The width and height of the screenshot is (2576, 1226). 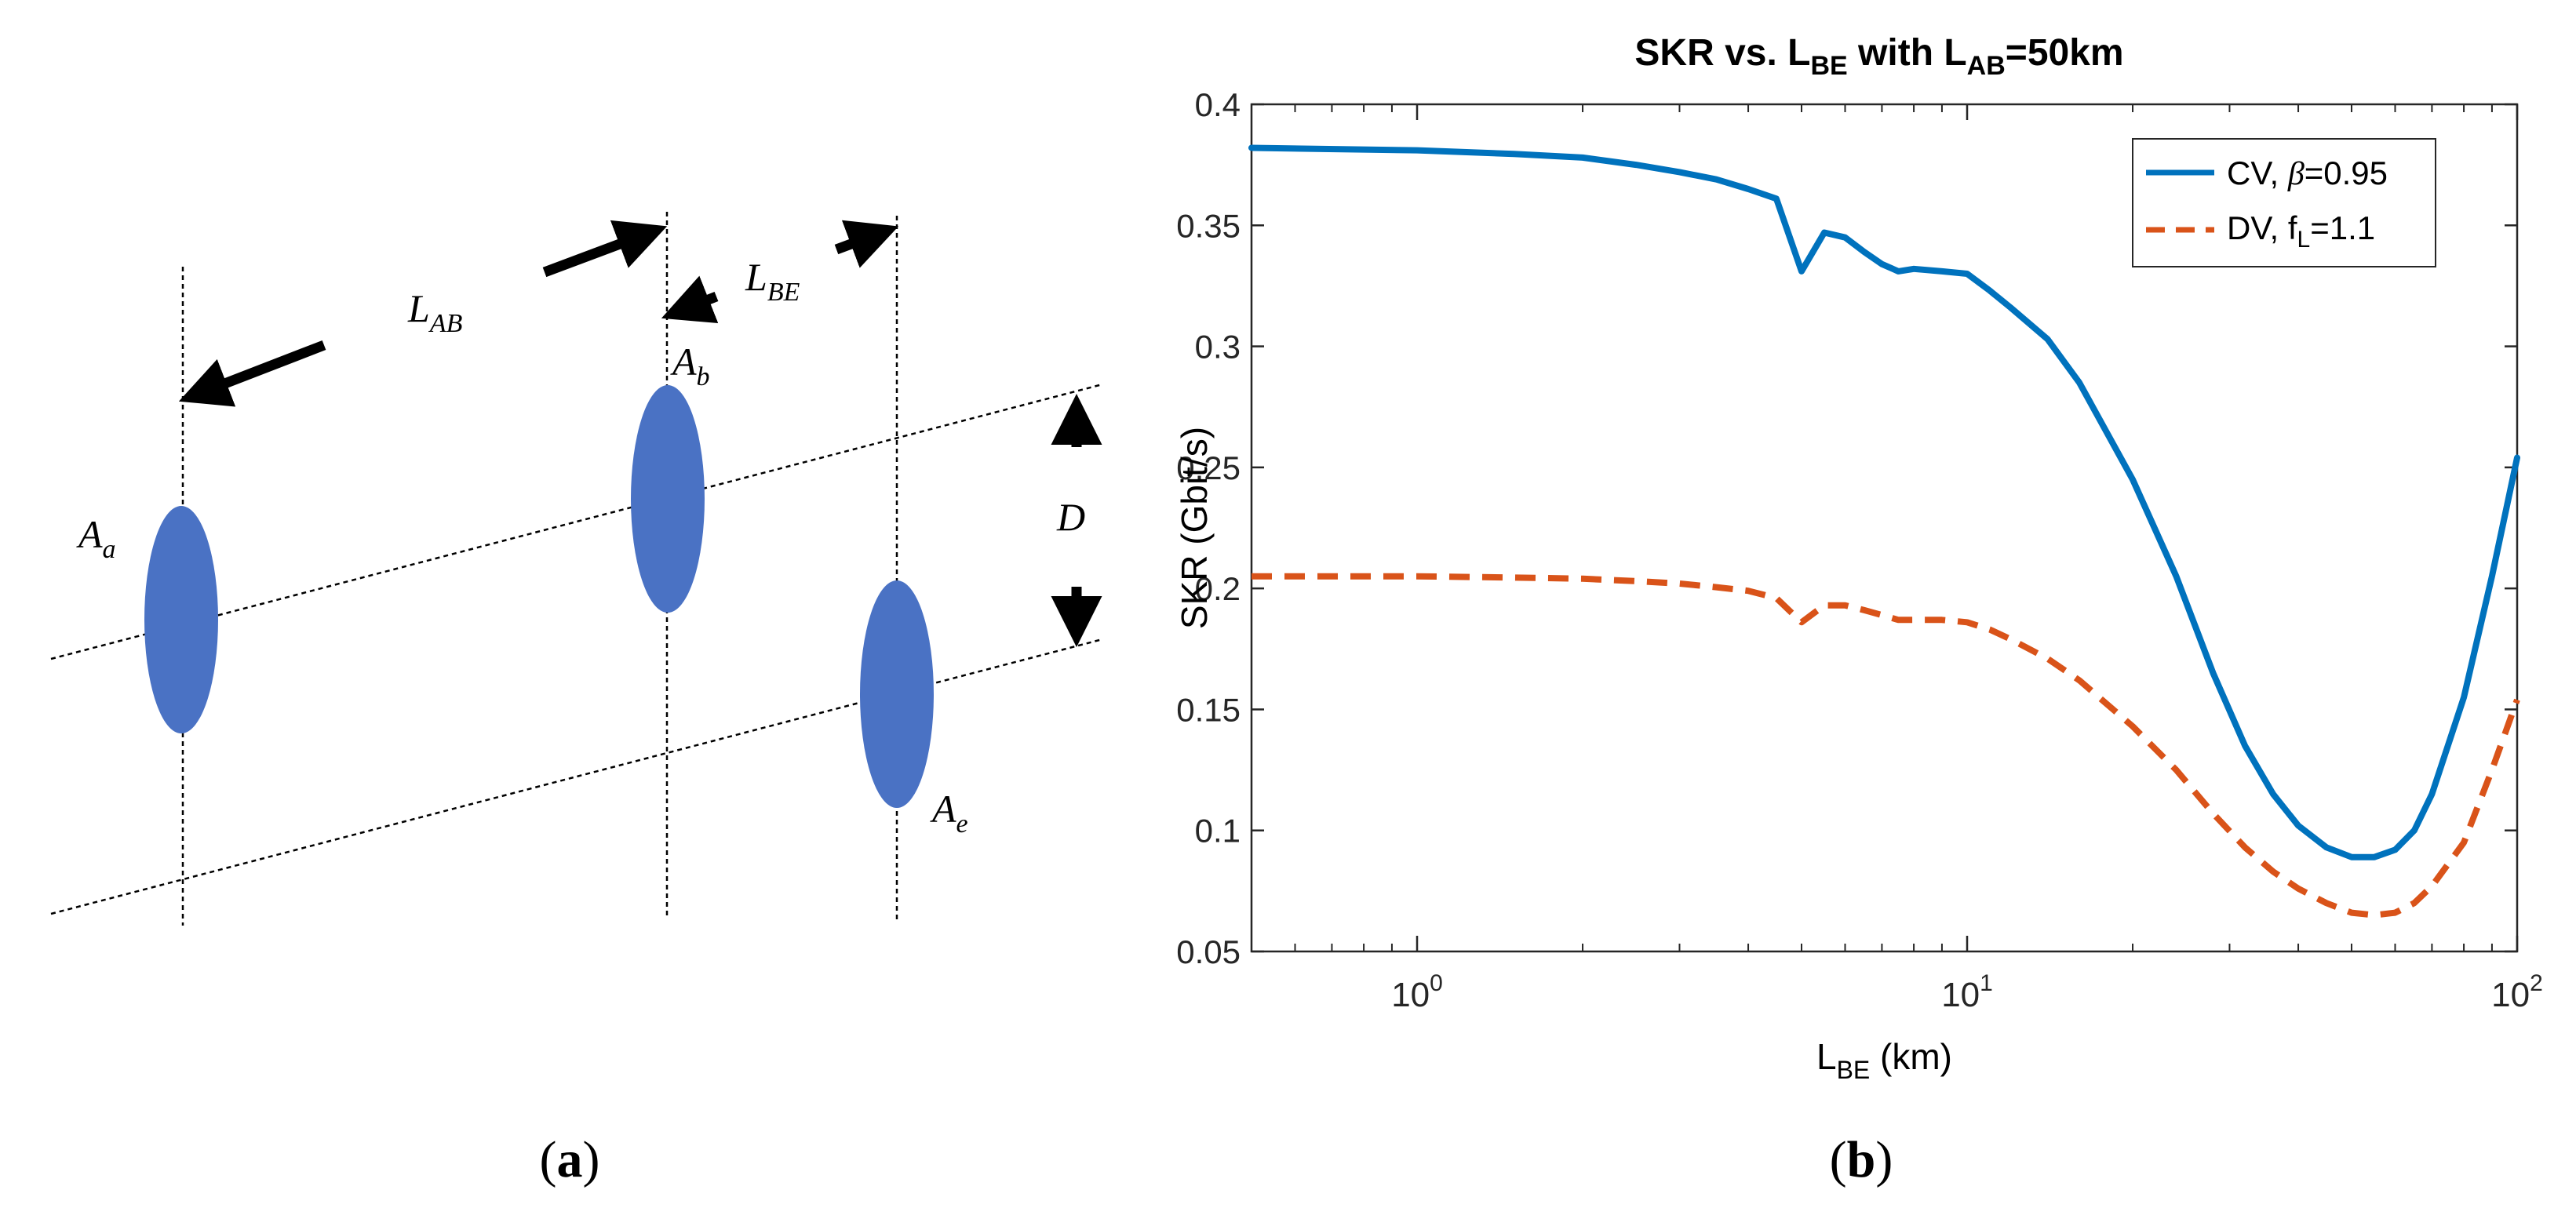 What do you see at coordinates (1194, 528) in the screenshot?
I see `y-axis-label: SKR (Gbit/s)` at bounding box center [1194, 528].